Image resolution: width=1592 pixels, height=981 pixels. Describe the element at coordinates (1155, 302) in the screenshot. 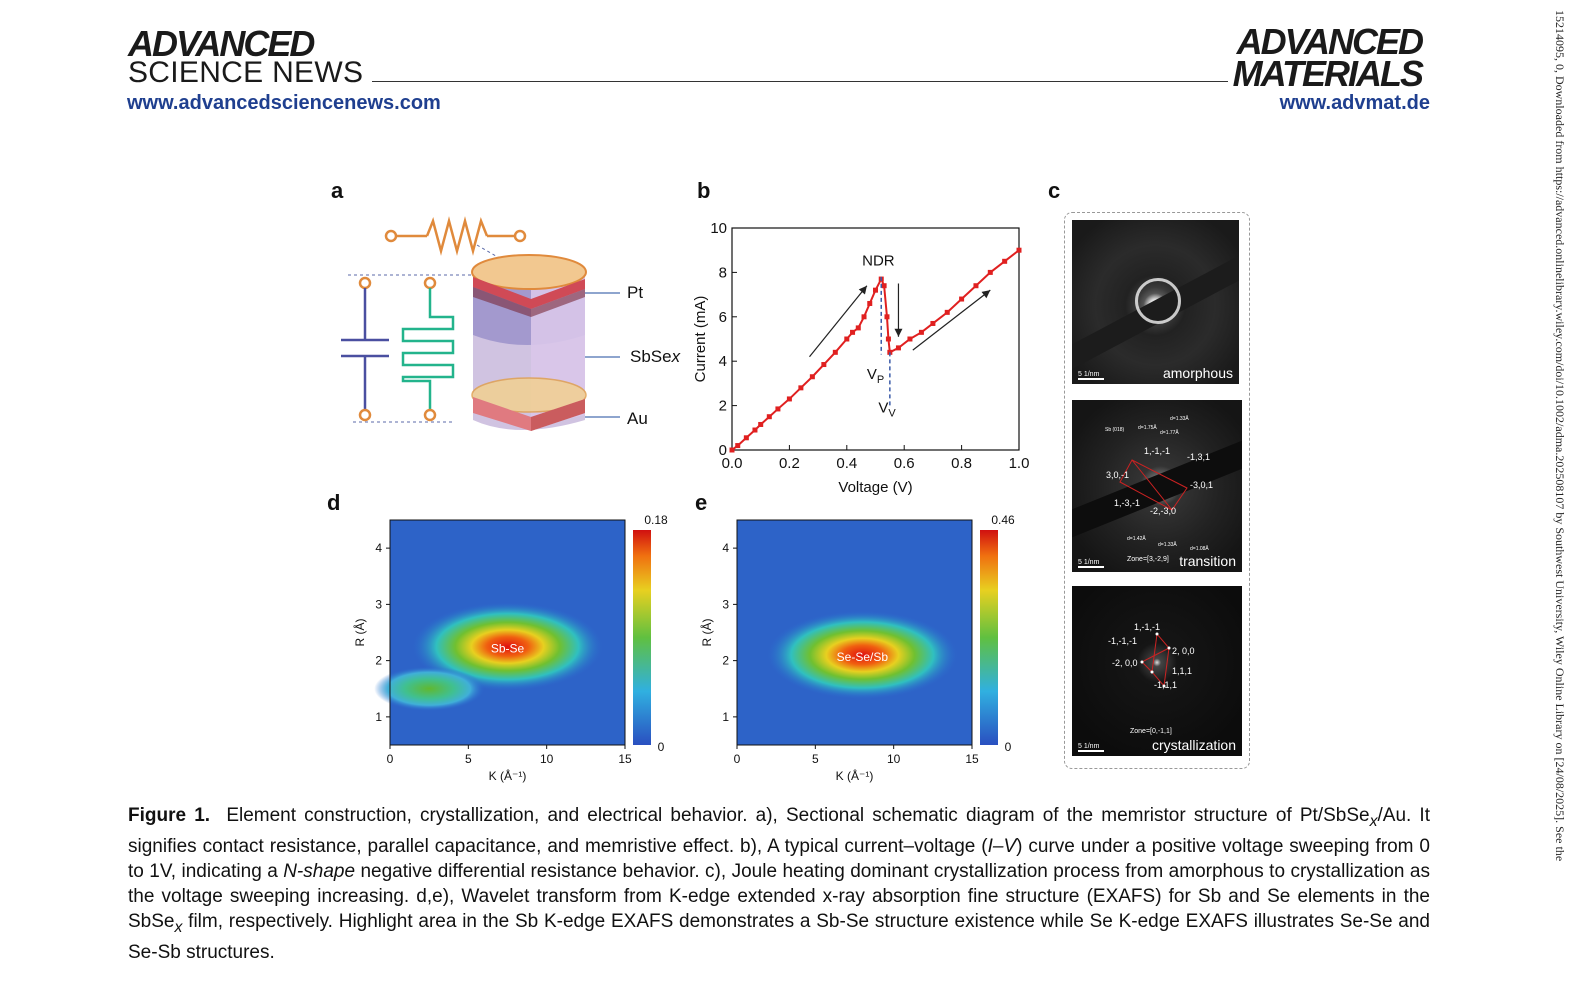

I see `amorphous-image: 5 1/nm amorphous` at that location.